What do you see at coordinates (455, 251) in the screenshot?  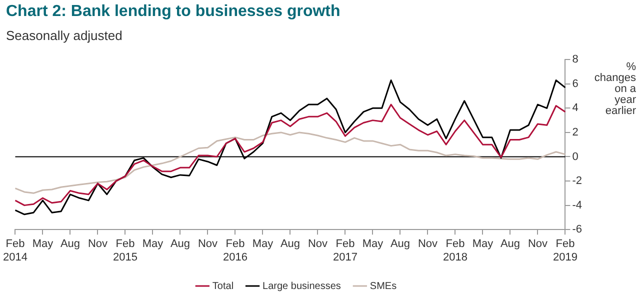 I see `x-tick-label: Feb 2018` at bounding box center [455, 251].